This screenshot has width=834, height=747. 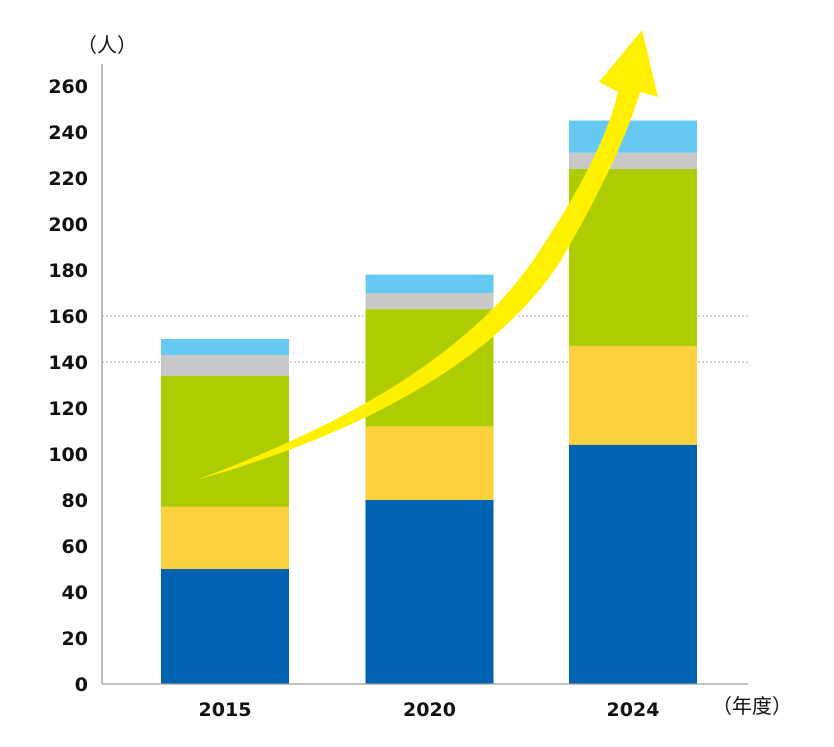 I want to click on bar-stack-2024, so click(x=633, y=402).